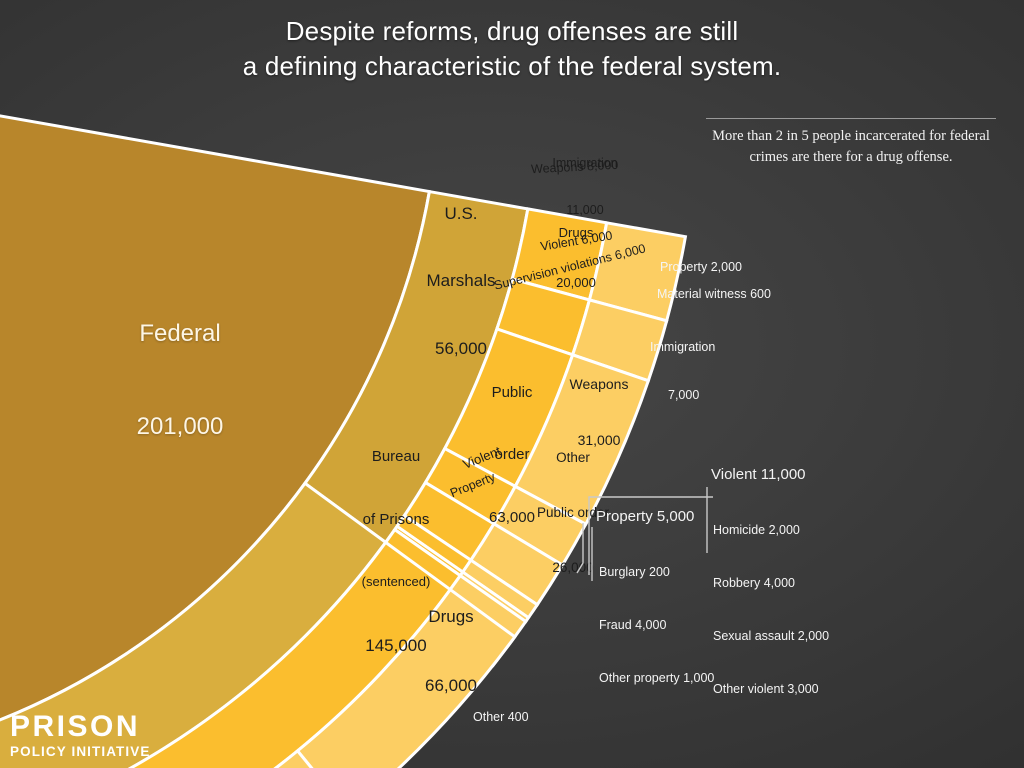  I want to click on m-immigration2-name: Immigration, so click(683, 346).